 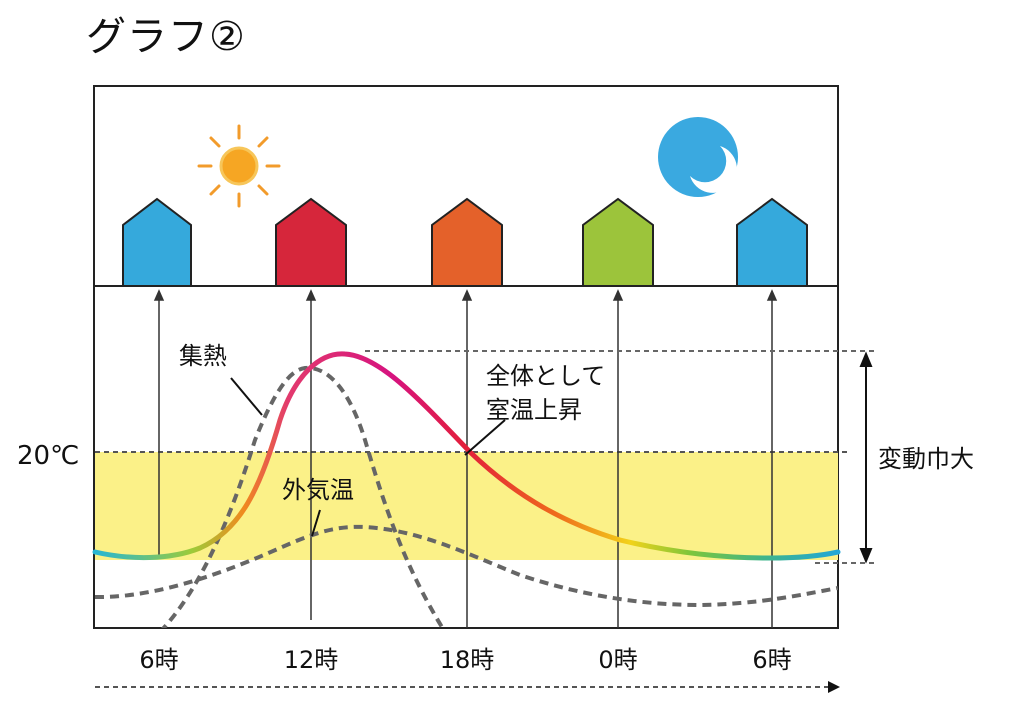 I want to click on time-direction-arrow, so click(x=467, y=687).